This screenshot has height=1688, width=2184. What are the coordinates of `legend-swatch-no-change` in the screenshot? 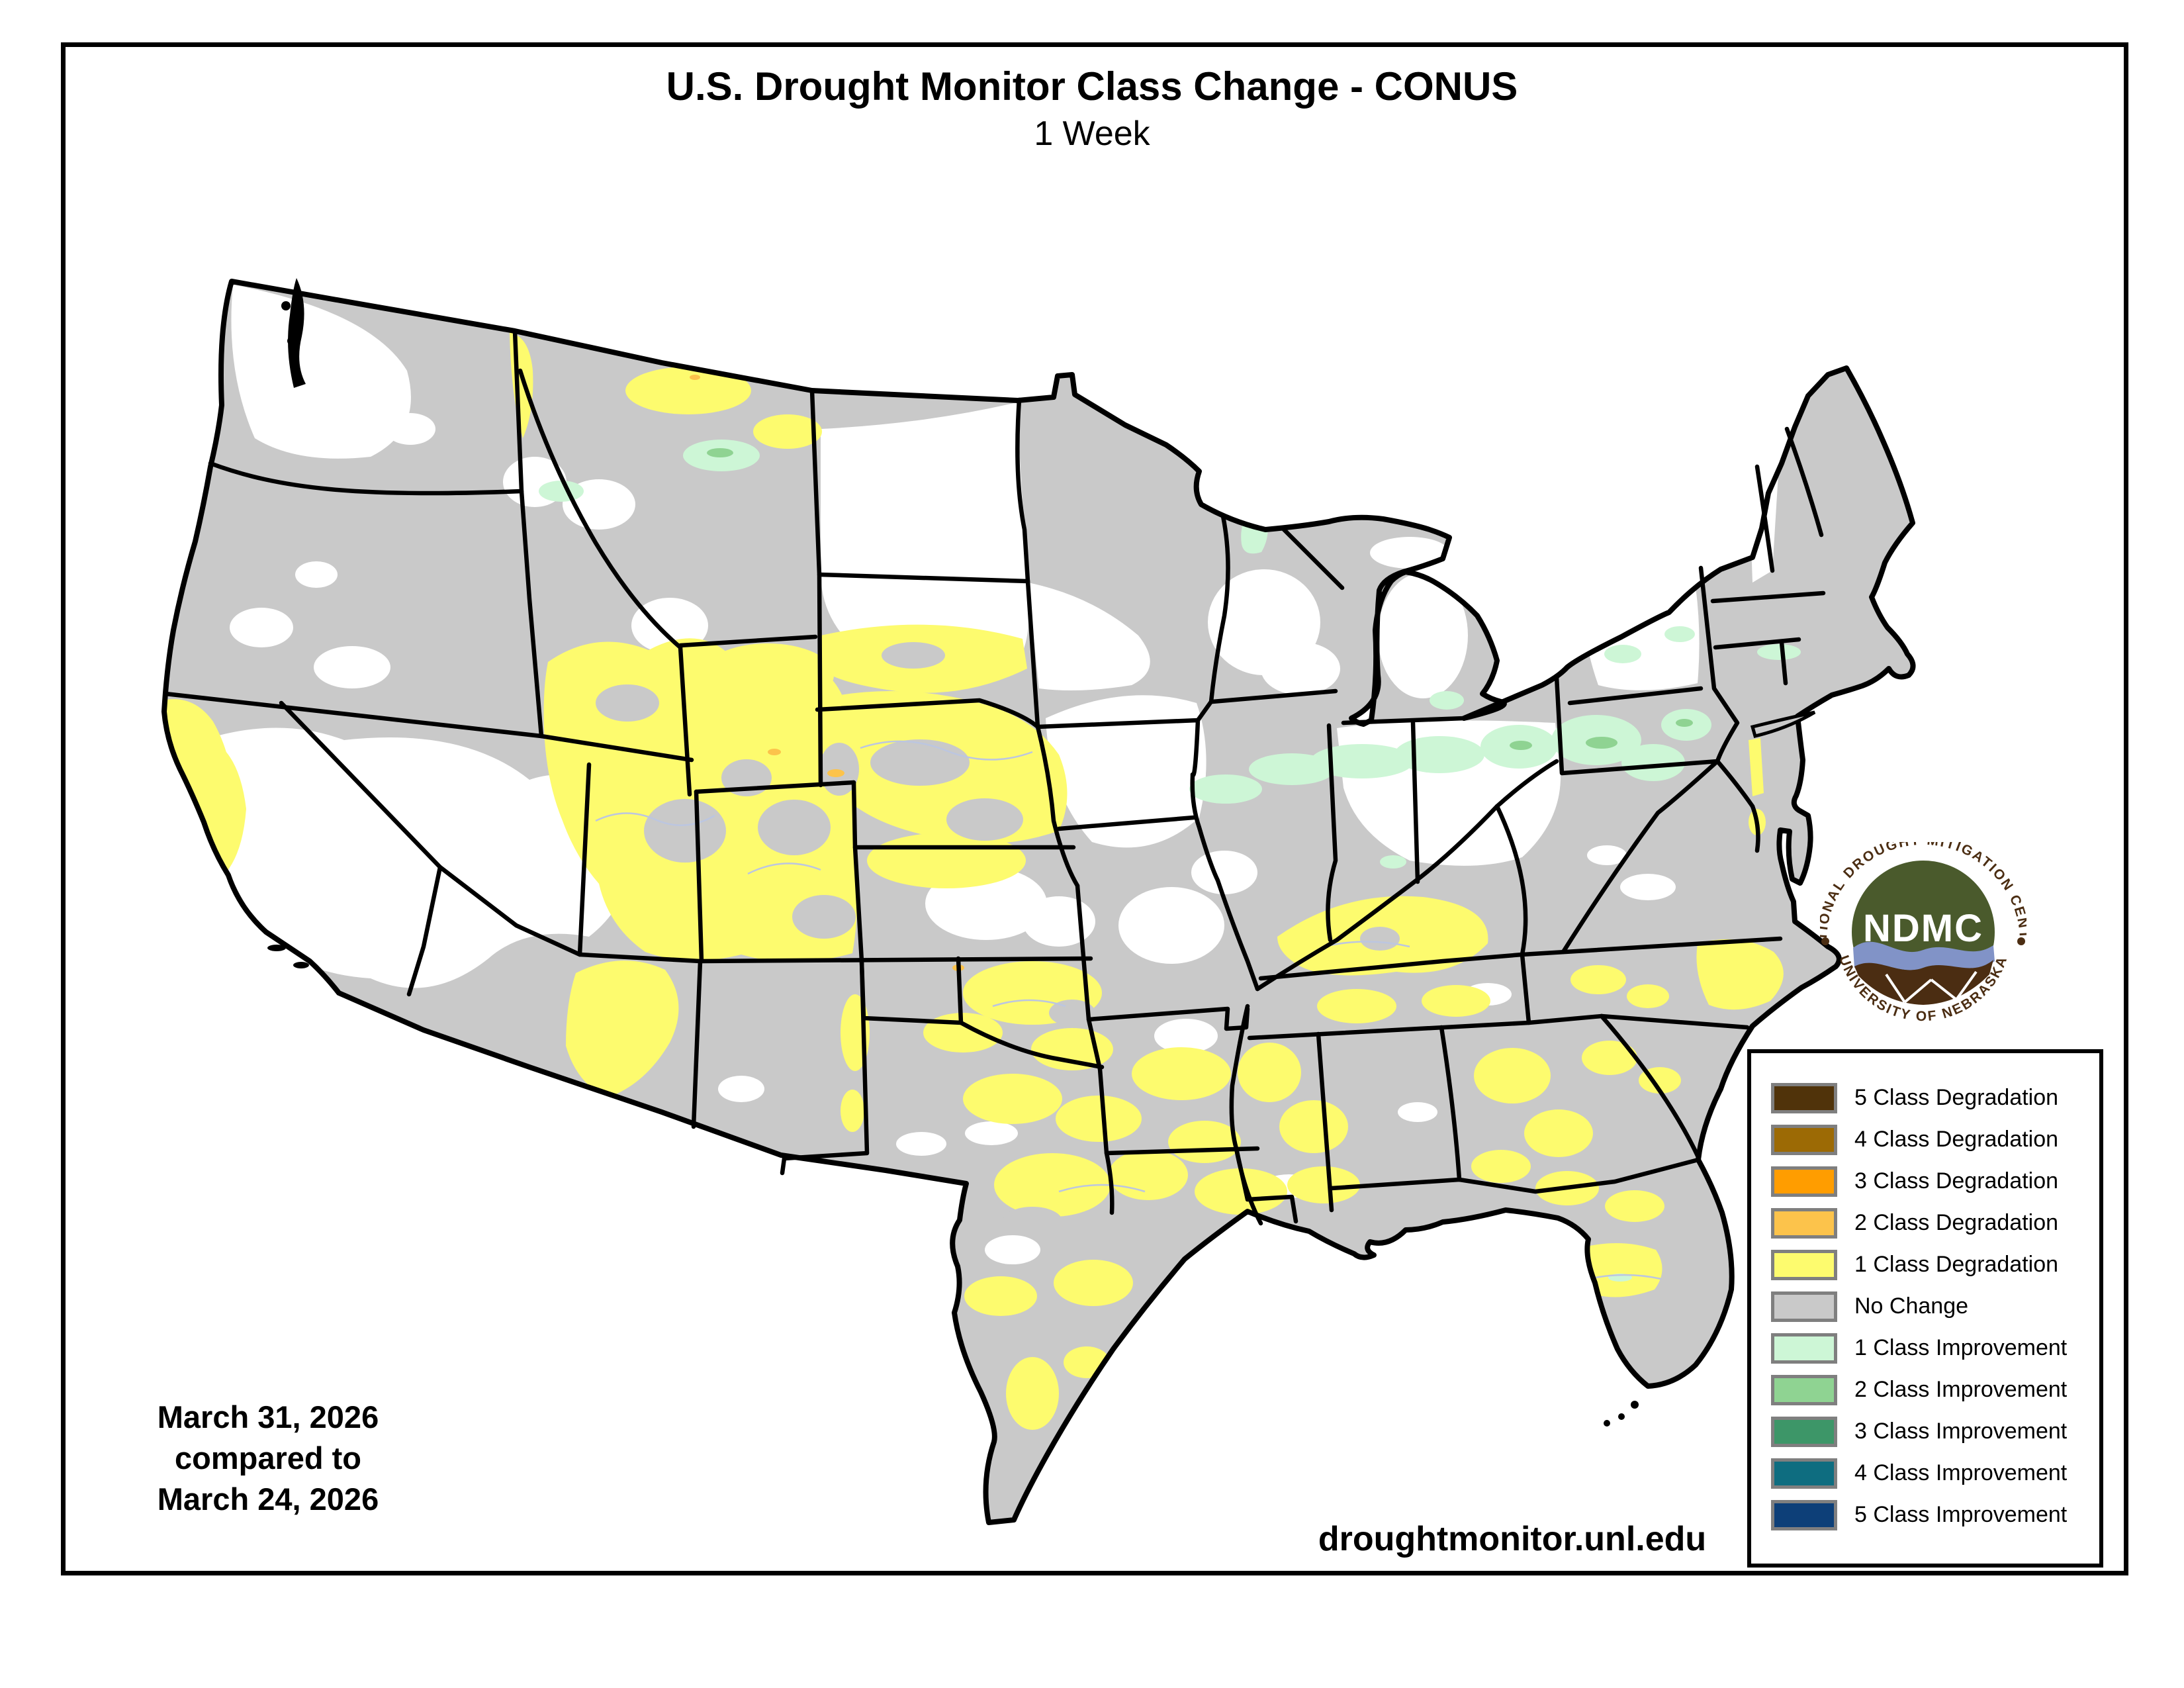 It's located at (1804, 1306).